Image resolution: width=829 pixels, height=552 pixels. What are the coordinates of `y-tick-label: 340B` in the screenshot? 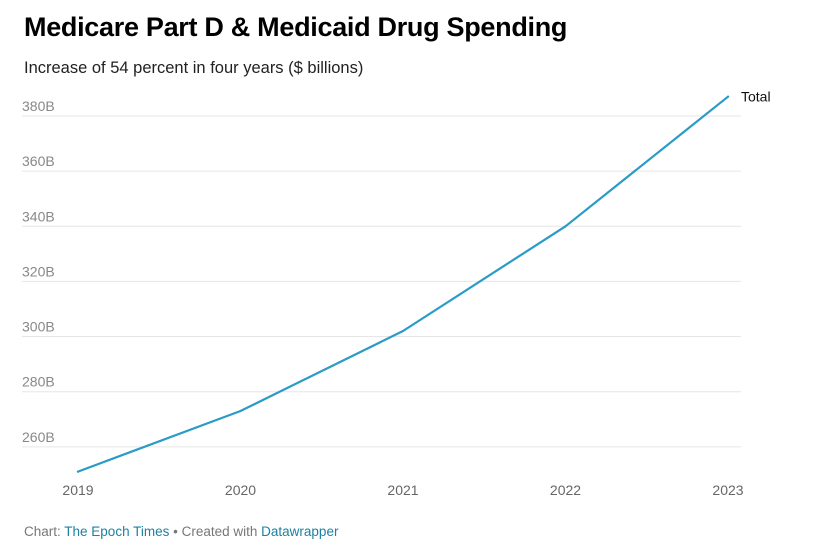 It's located at (38, 216).